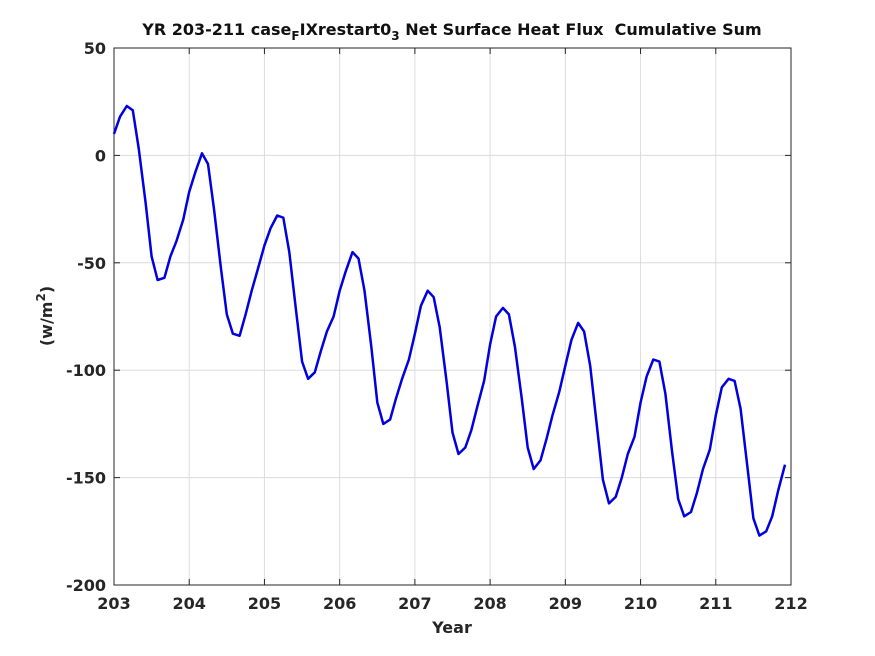  Describe the element at coordinates (113, 603) in the screenshot. I see `x-tick-label: 203` at that location.